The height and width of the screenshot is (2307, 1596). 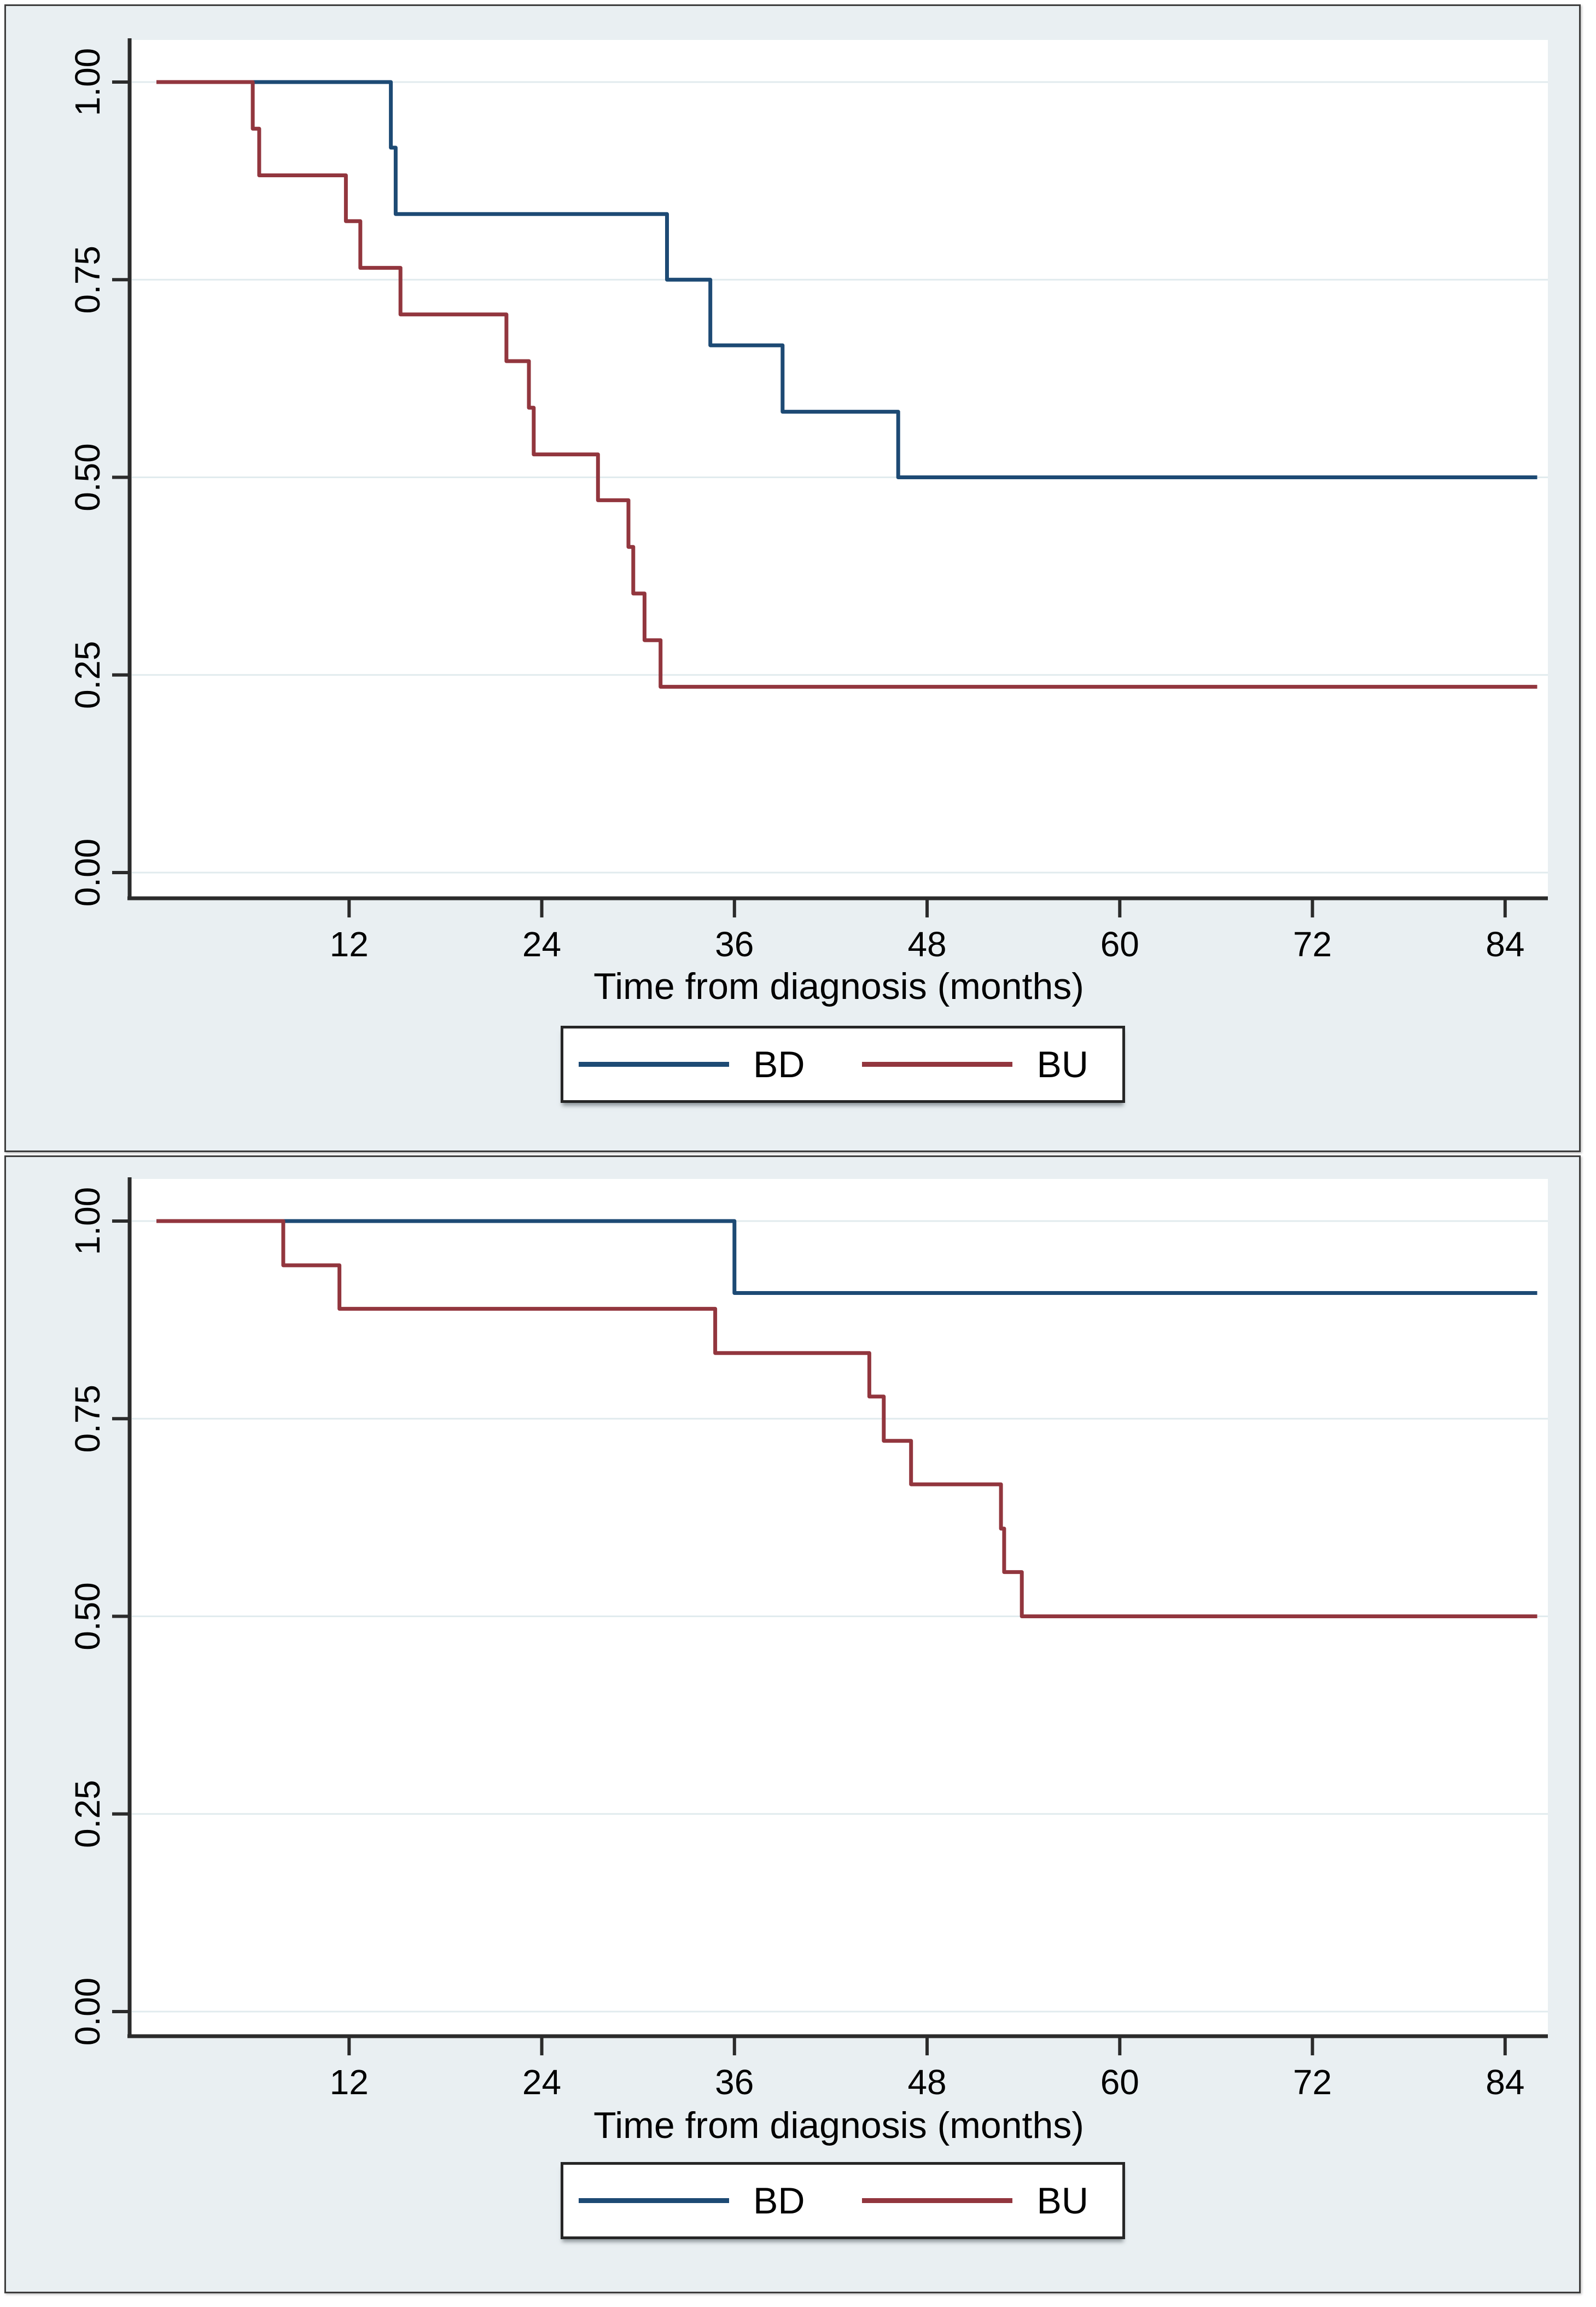 I want to click on x-axis-title-top: Time from diagnosis (months), so click(x=838, y=986).